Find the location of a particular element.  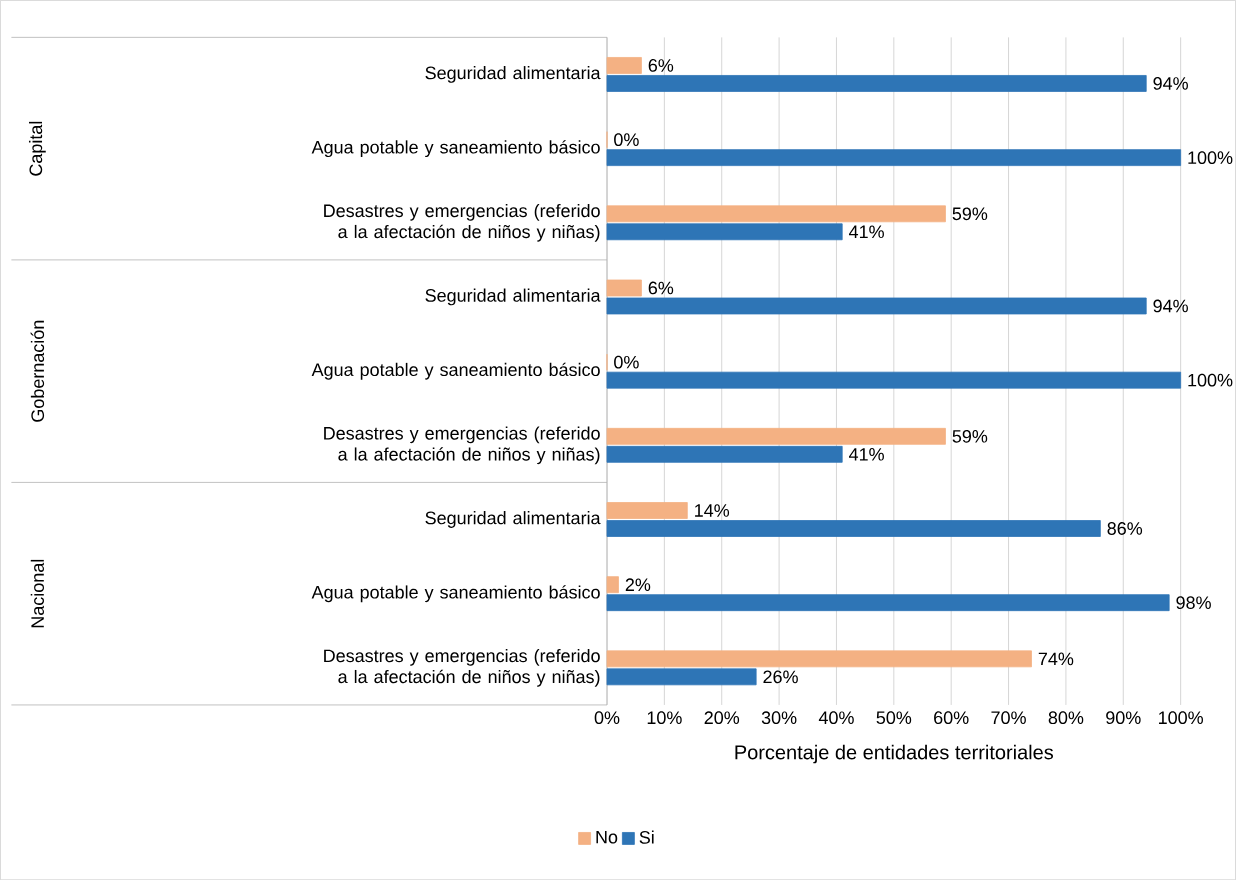

data-label: 74% is located at coordinates (1056, 659).